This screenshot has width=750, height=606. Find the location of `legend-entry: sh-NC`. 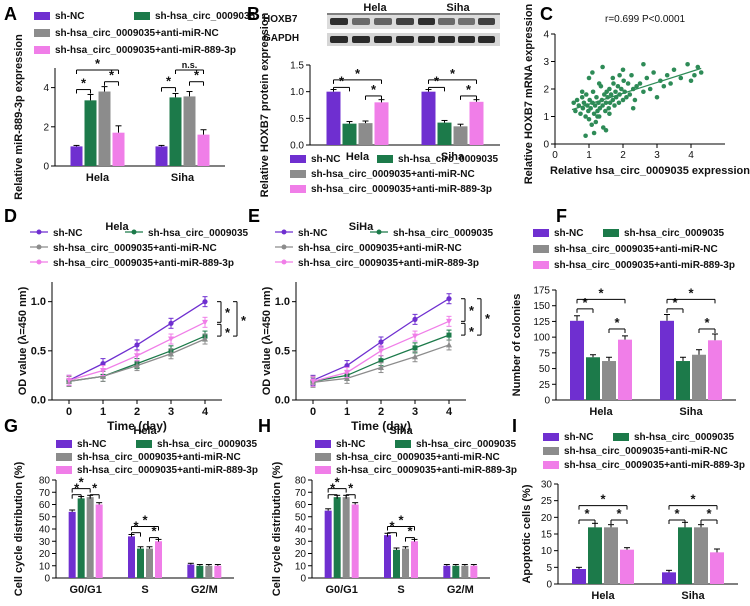

legend-entry: sh-NC is located at coordinates (67, 233).